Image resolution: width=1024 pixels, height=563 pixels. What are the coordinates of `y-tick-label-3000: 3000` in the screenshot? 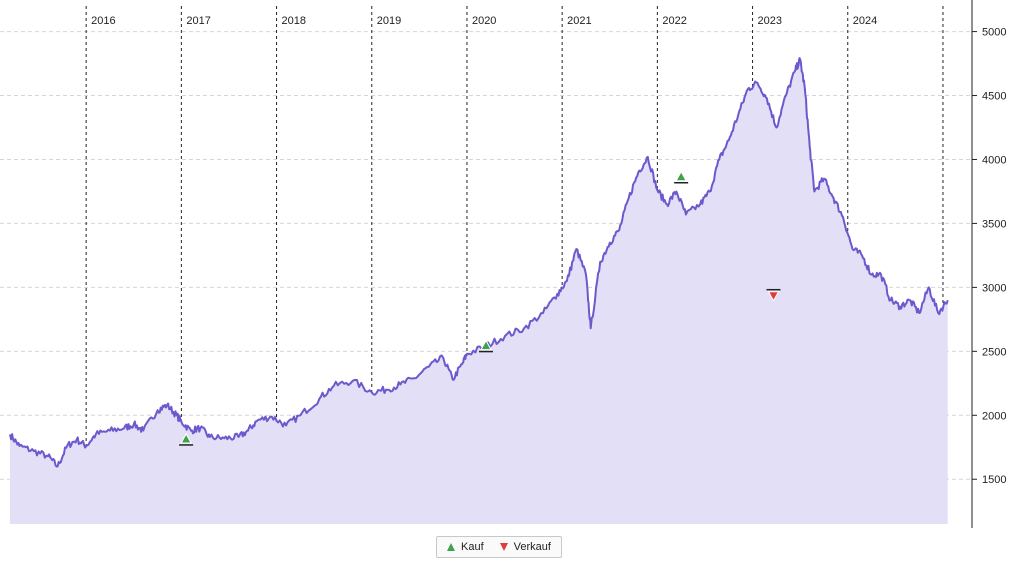 It's located at (994, 288).